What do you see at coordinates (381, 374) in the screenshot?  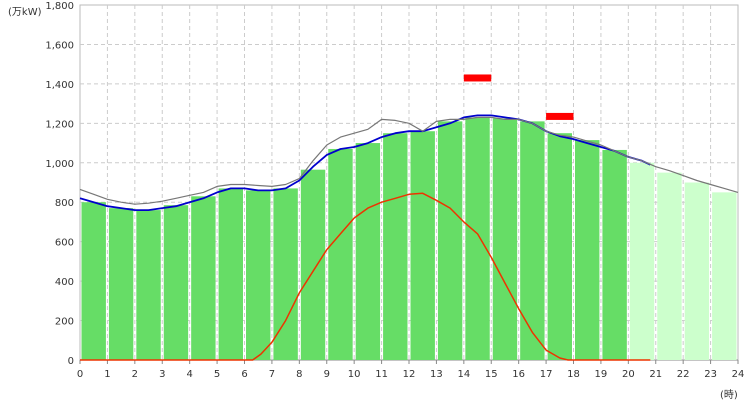 I see `x-tick-label: 11` at bounding box center [381, 374].